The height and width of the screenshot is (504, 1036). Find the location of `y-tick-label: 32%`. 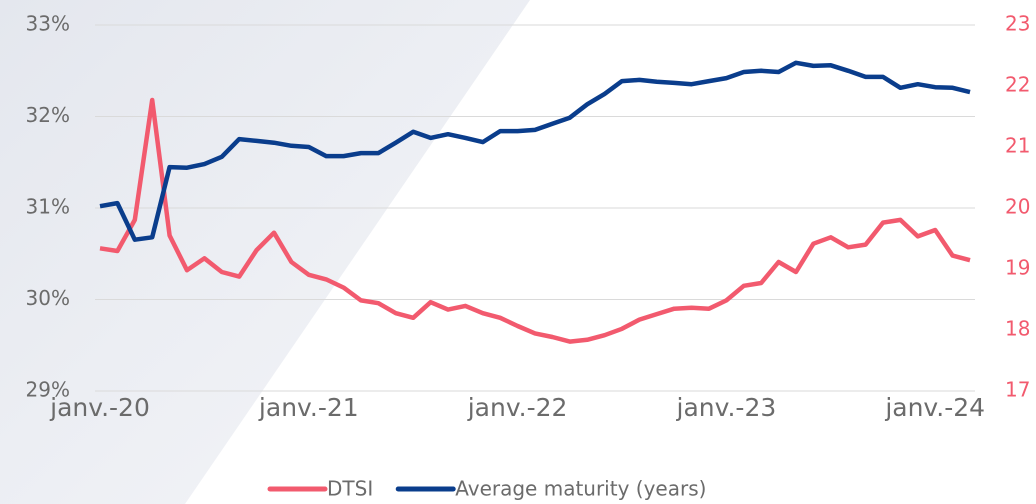

y-tick-label: 32% is located at coordinates (48, 115).